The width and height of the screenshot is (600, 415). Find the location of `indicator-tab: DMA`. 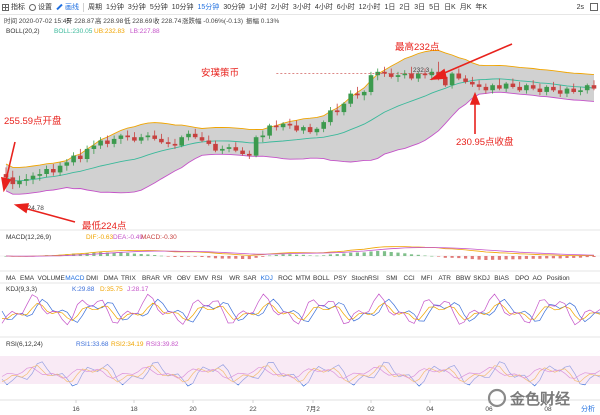

indicator-tab: DMA is located at coordinates (111, 278).